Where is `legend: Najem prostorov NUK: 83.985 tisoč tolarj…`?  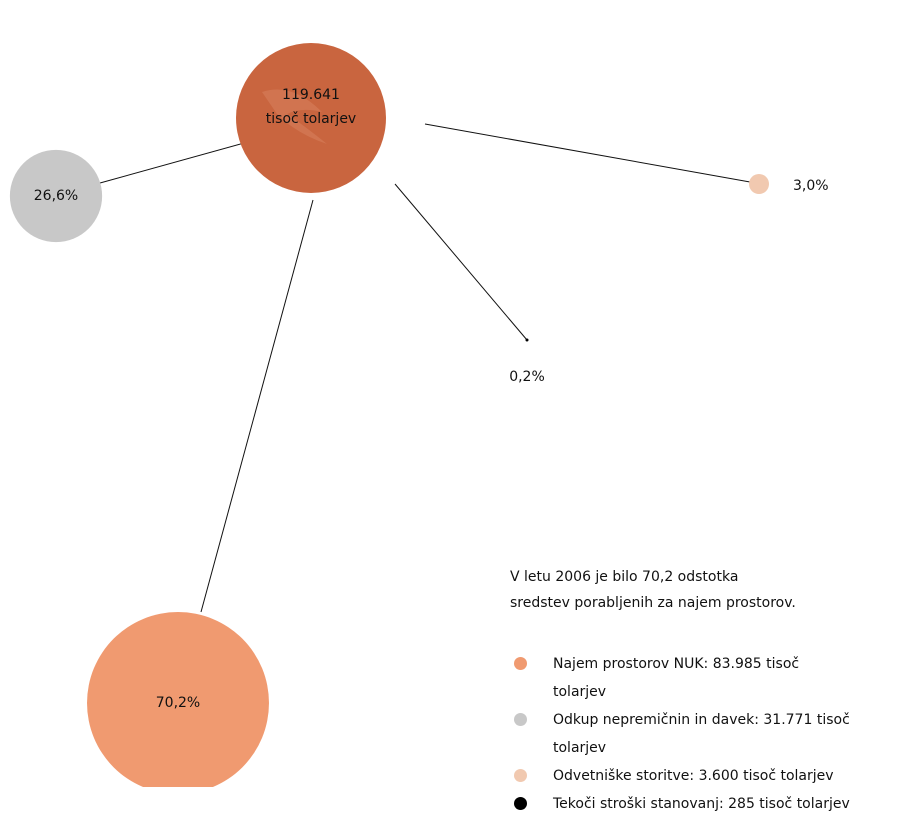
legend: Najem prostorov NUK: 83.985 tisoč tolarj… is located at coordinates (706, 734).